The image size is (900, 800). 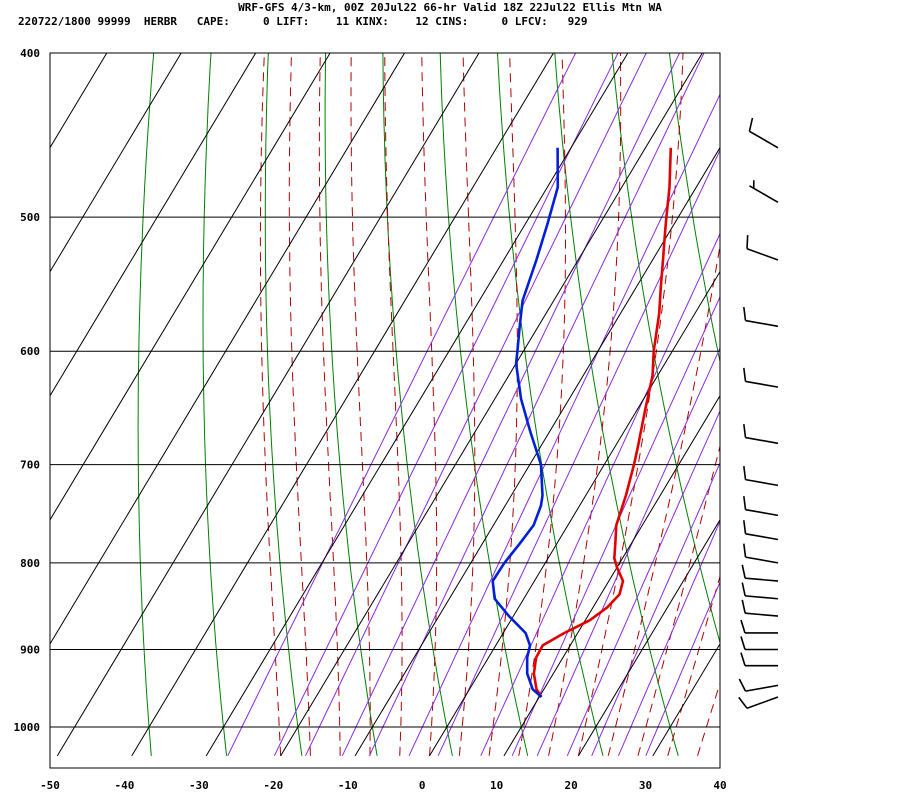 I want to click on x-tick-label: -40, so click(x=125, y=785).